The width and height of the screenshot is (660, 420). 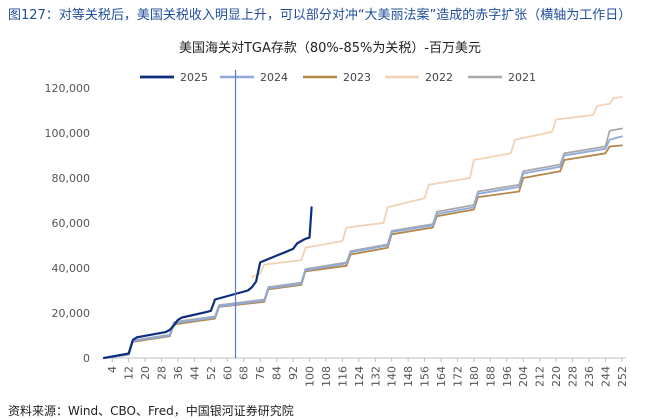 What do you see at coordinates (326, 376) in the screenshot?
I see `x-tick-label: 108` at bounding box center [326, 376].